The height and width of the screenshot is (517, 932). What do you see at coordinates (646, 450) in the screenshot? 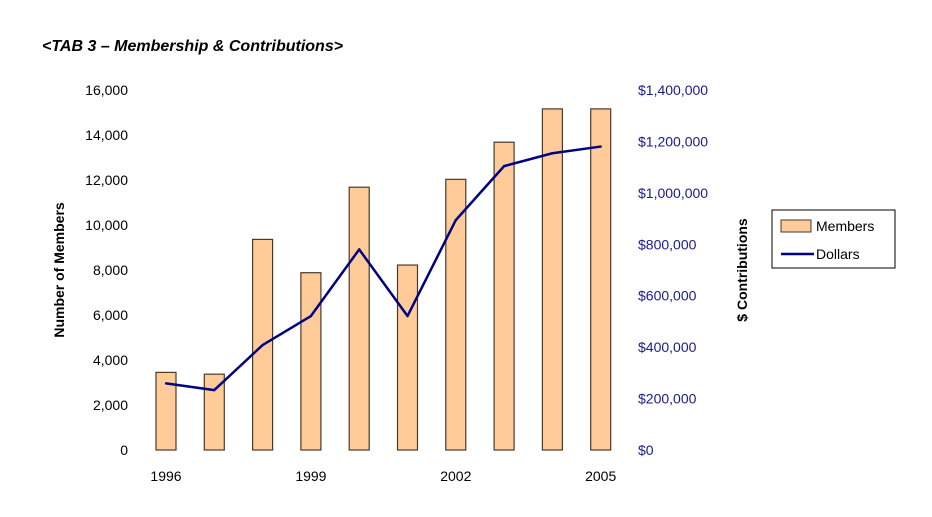
I see `y2-tick-label: $0` at bounding box center [646, 450].